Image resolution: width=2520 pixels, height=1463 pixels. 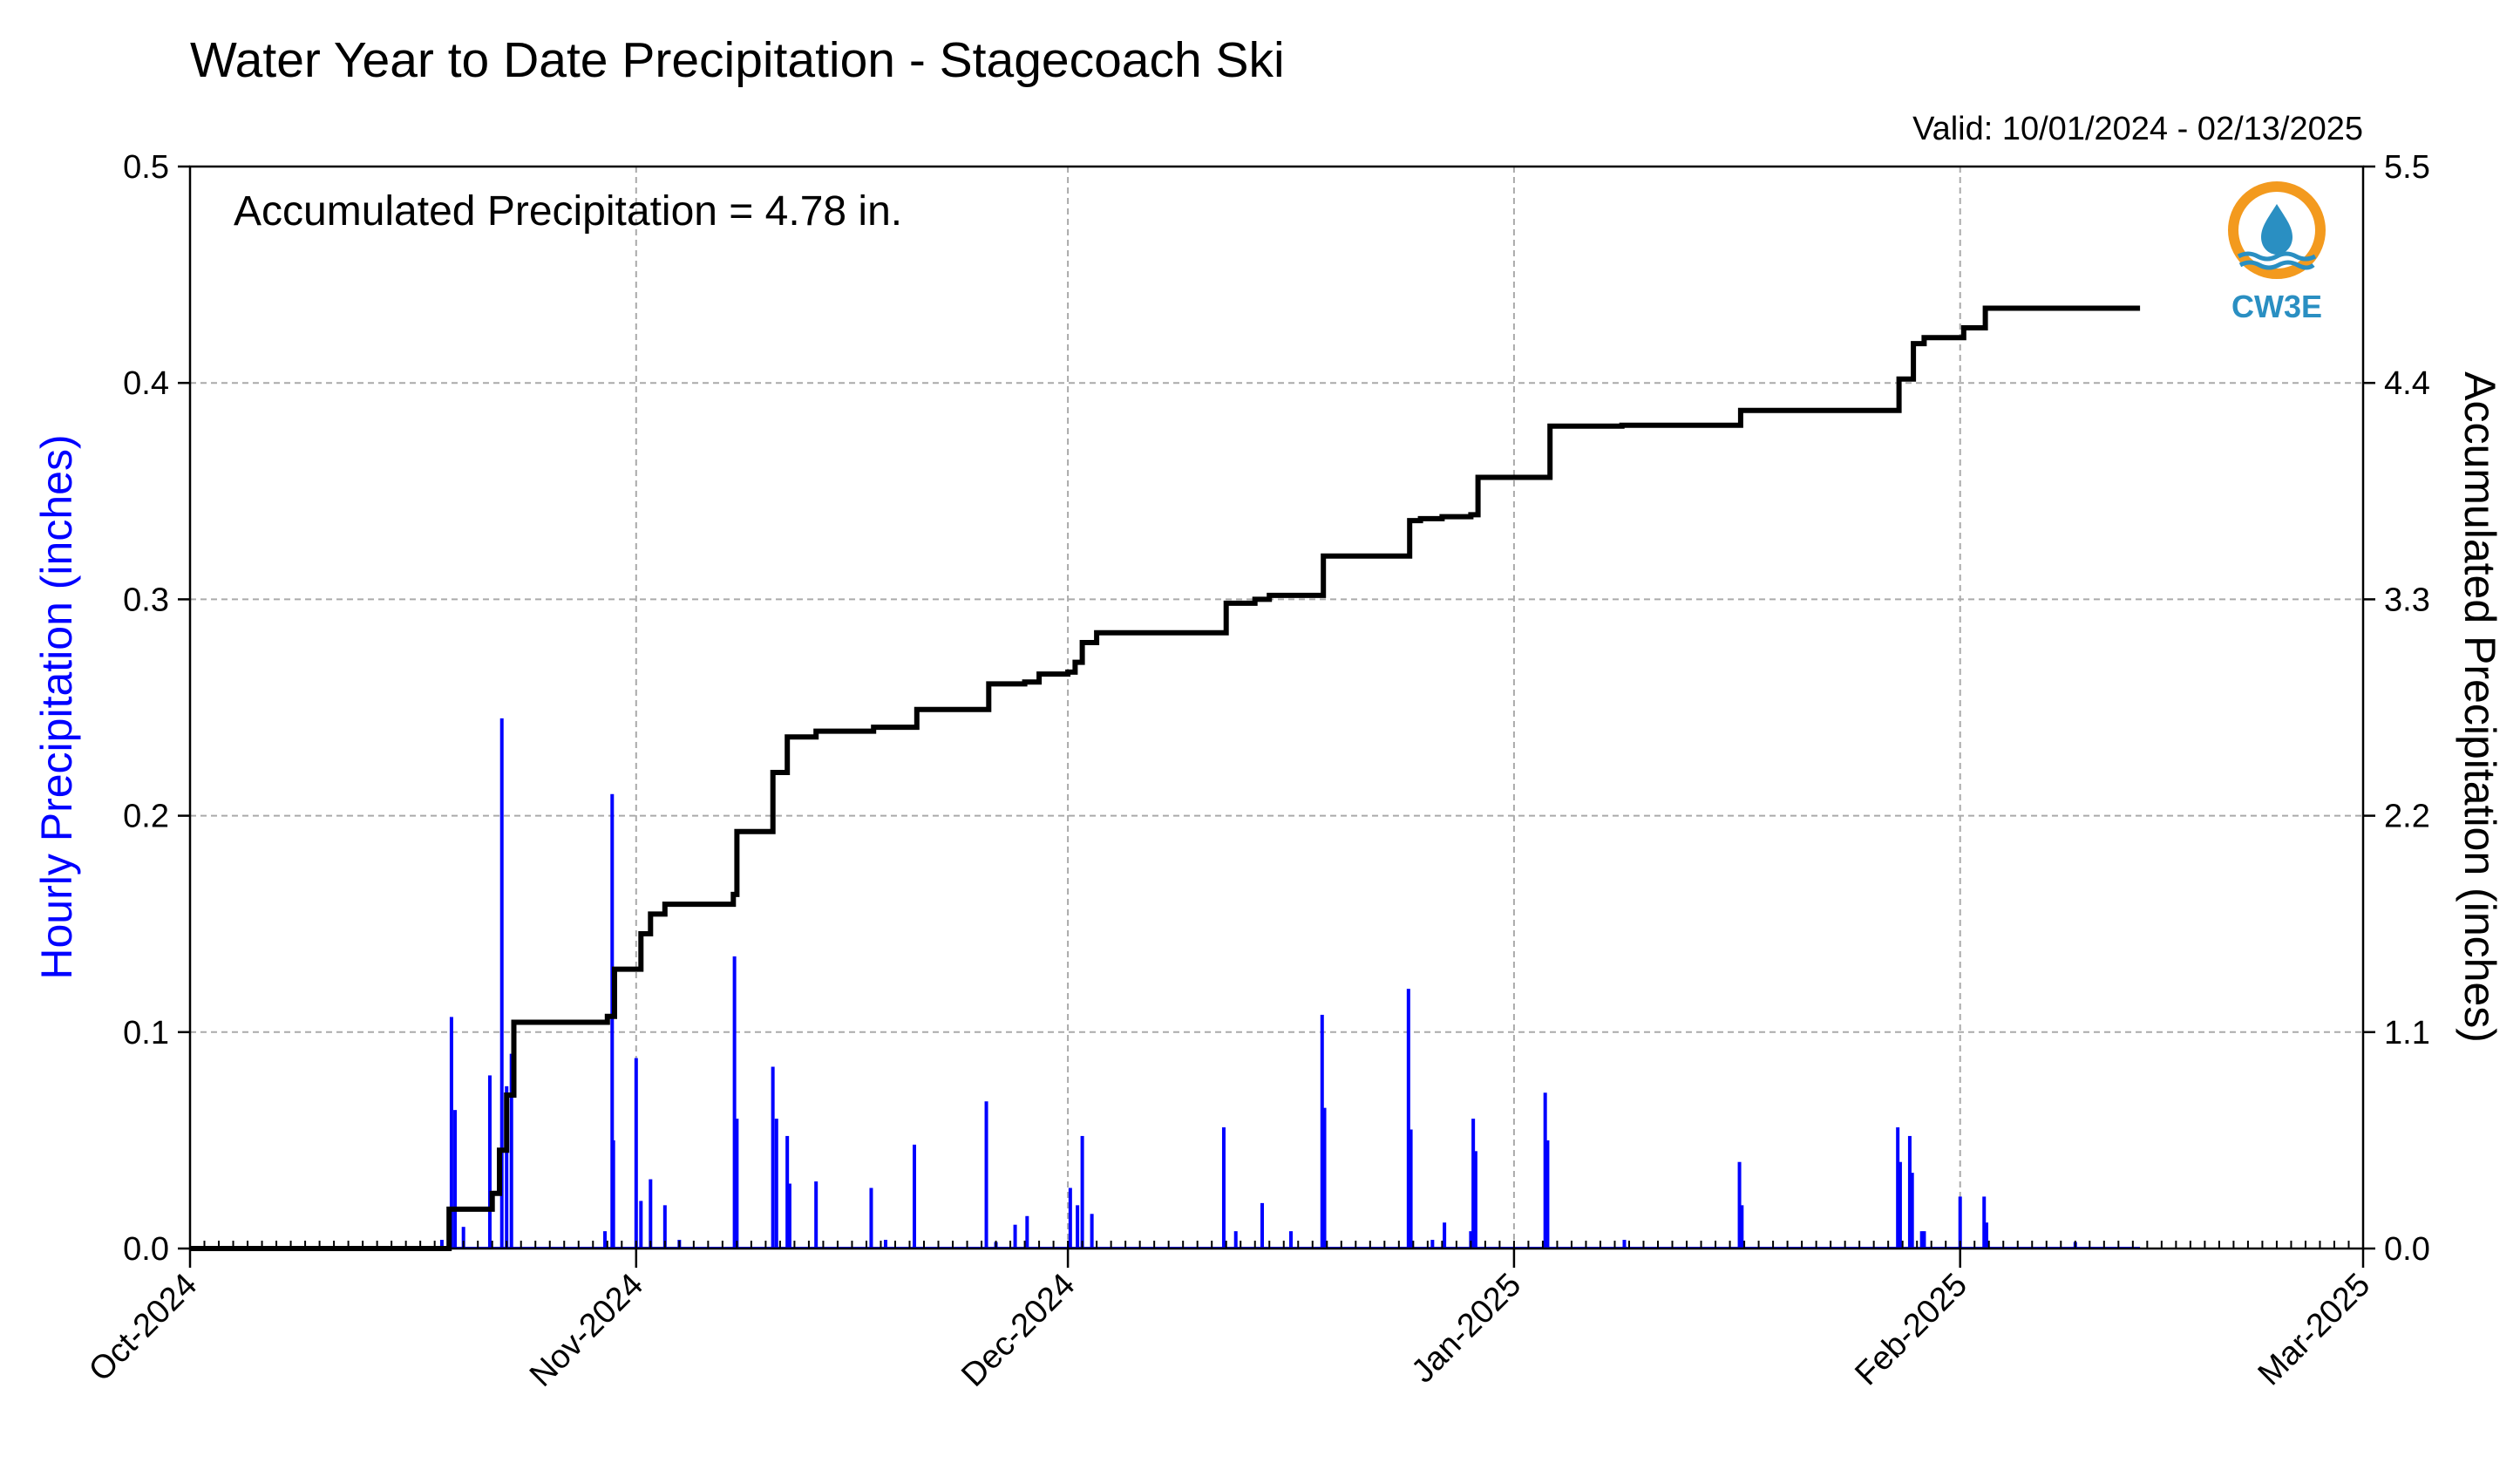 I want to click on y-tick-label-left: 0.3, so click(x=146, y=600).